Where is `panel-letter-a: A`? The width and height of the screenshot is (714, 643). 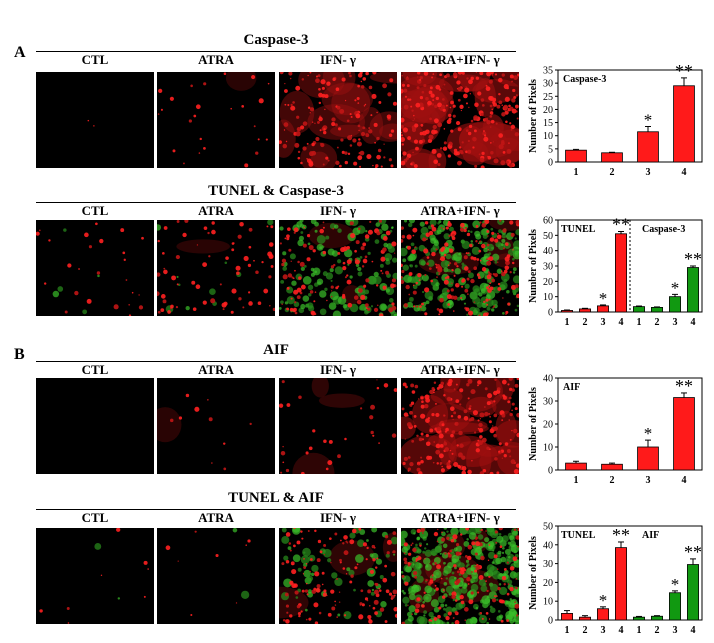 panel-letter-a: A is located at coordinates (20, 52).